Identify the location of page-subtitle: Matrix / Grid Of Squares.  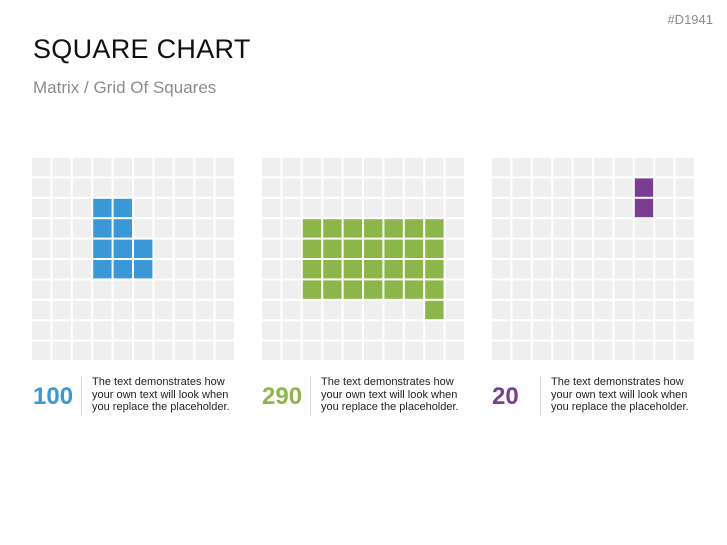
(125, 87).